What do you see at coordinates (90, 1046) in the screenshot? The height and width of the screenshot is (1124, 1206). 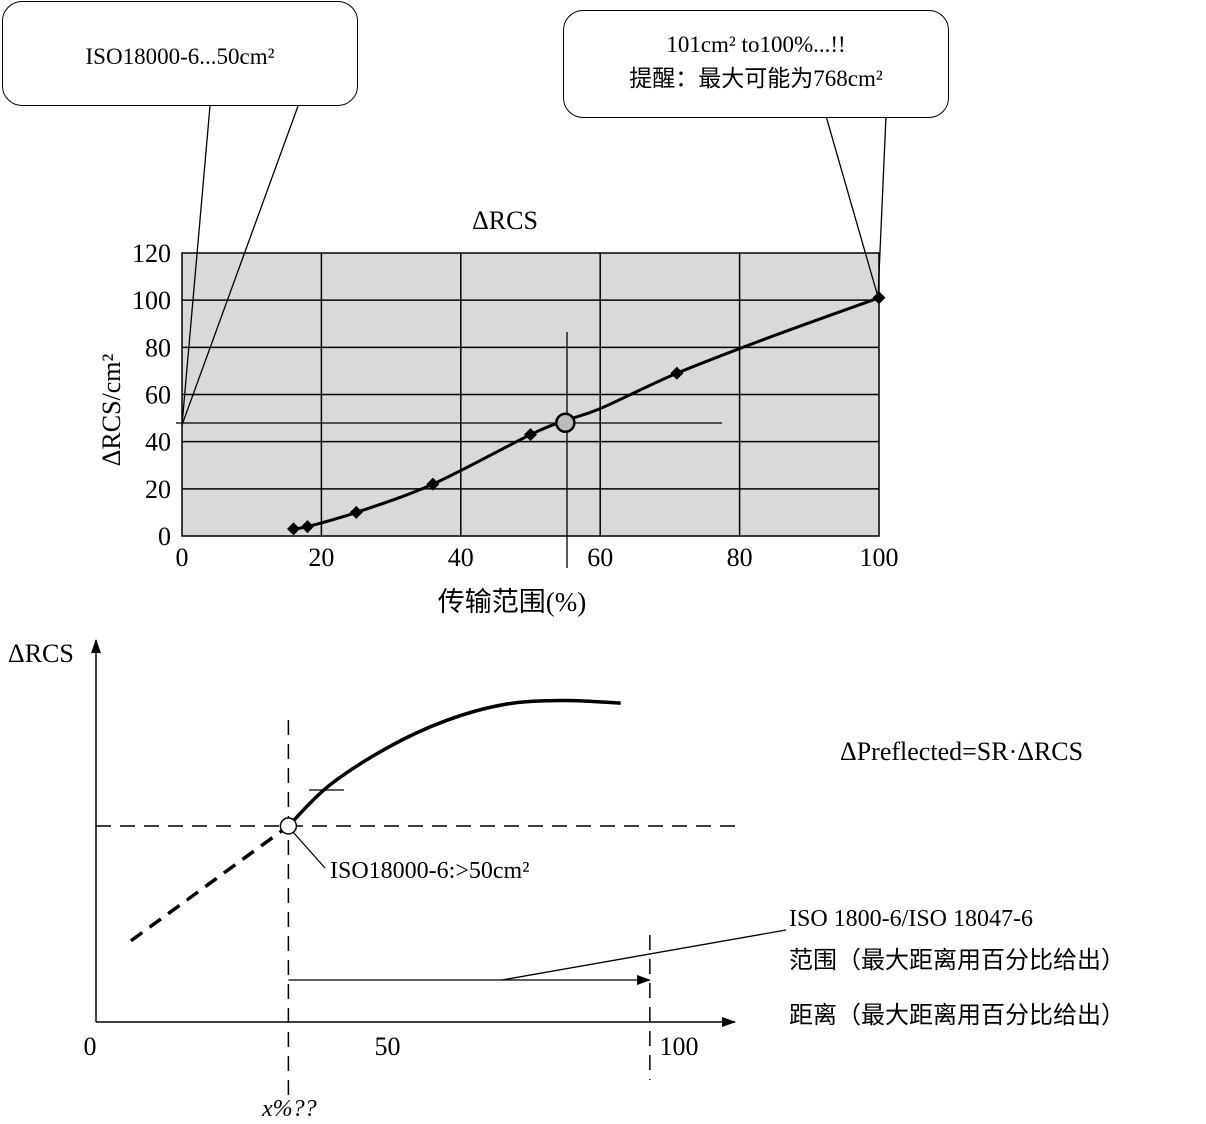 I see `bottom-x-tick-label: 0` at bounding box center [90, 1046].